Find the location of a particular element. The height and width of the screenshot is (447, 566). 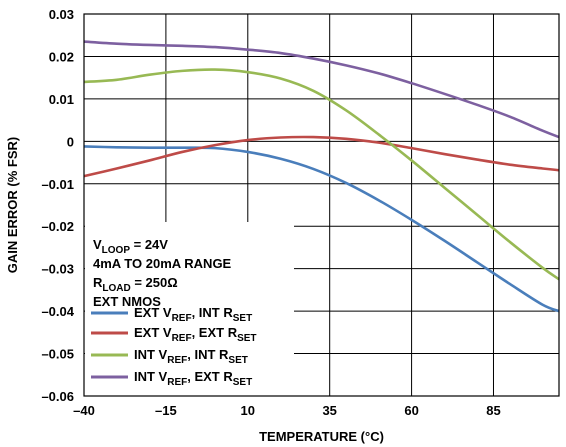

y-tick-label: –0.03 is located at coordinates (57, 269).